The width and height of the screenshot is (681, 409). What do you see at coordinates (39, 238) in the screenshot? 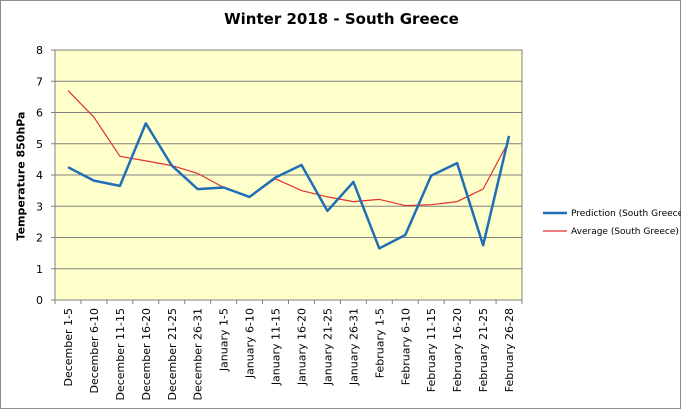
I see `y-tick-label: 2` at bounding box center [39, 238].